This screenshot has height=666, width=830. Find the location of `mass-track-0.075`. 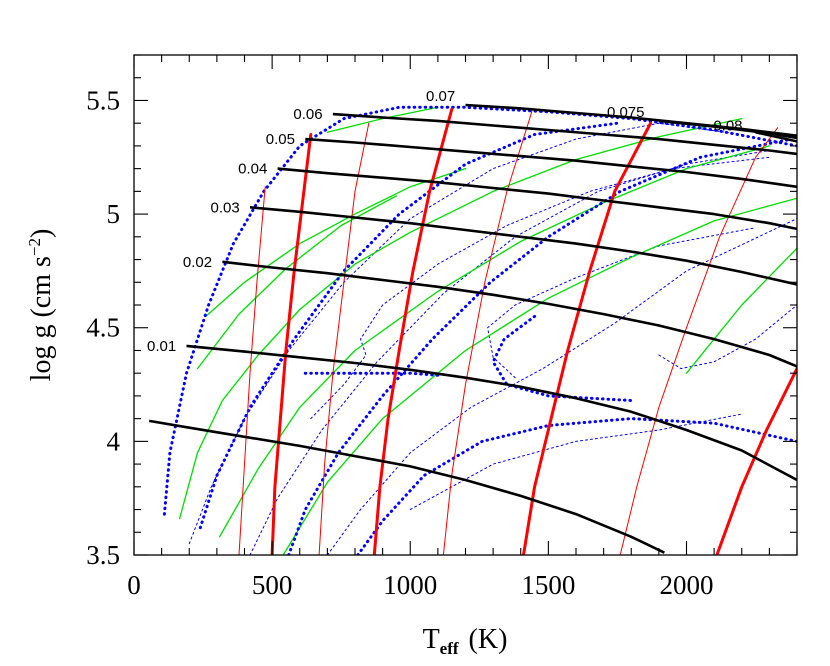

mass-track-0.075 is located at coordinates (727, 129).